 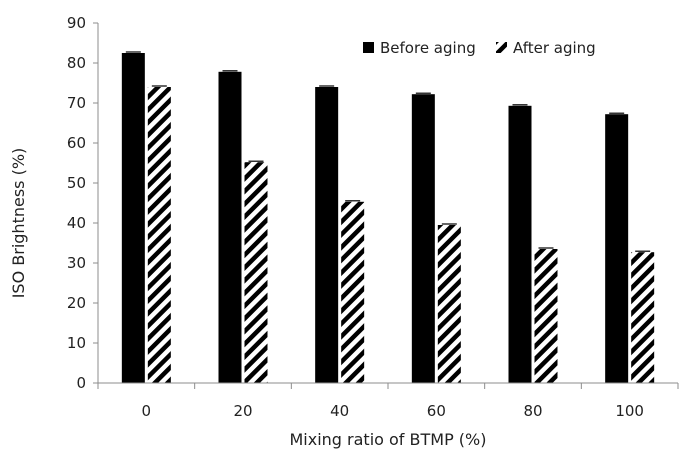 What do you see at coordinates (501, 47) in the screenshot?
I see `legend-swatch-after-aging` at bounding box center [501, 47].